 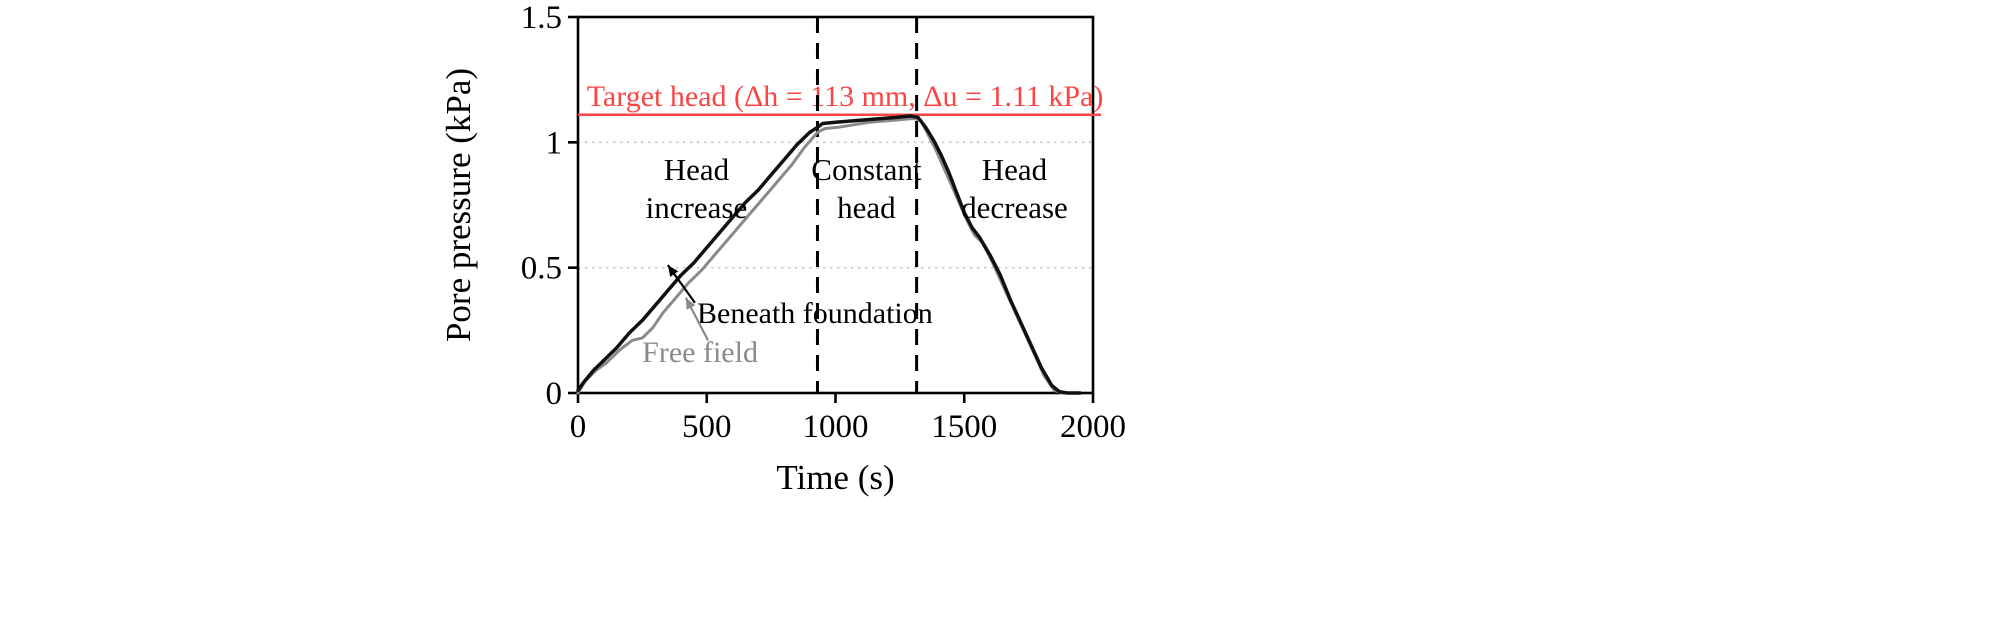 What do you see at coordinates (707, 427) in the screenshot?
I see `x-tick-label: 500` at bounding box center [707, 427].